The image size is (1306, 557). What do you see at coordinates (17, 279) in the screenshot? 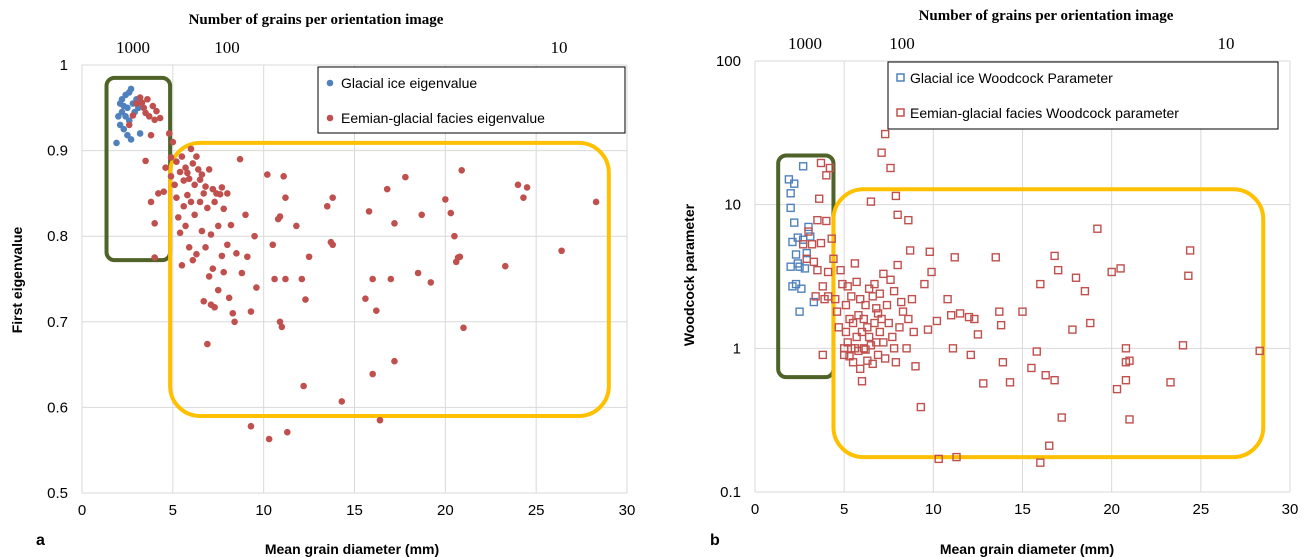
I see `panel-a-y-axis-label: First eigenvalue` at bounding box center [17, 279].